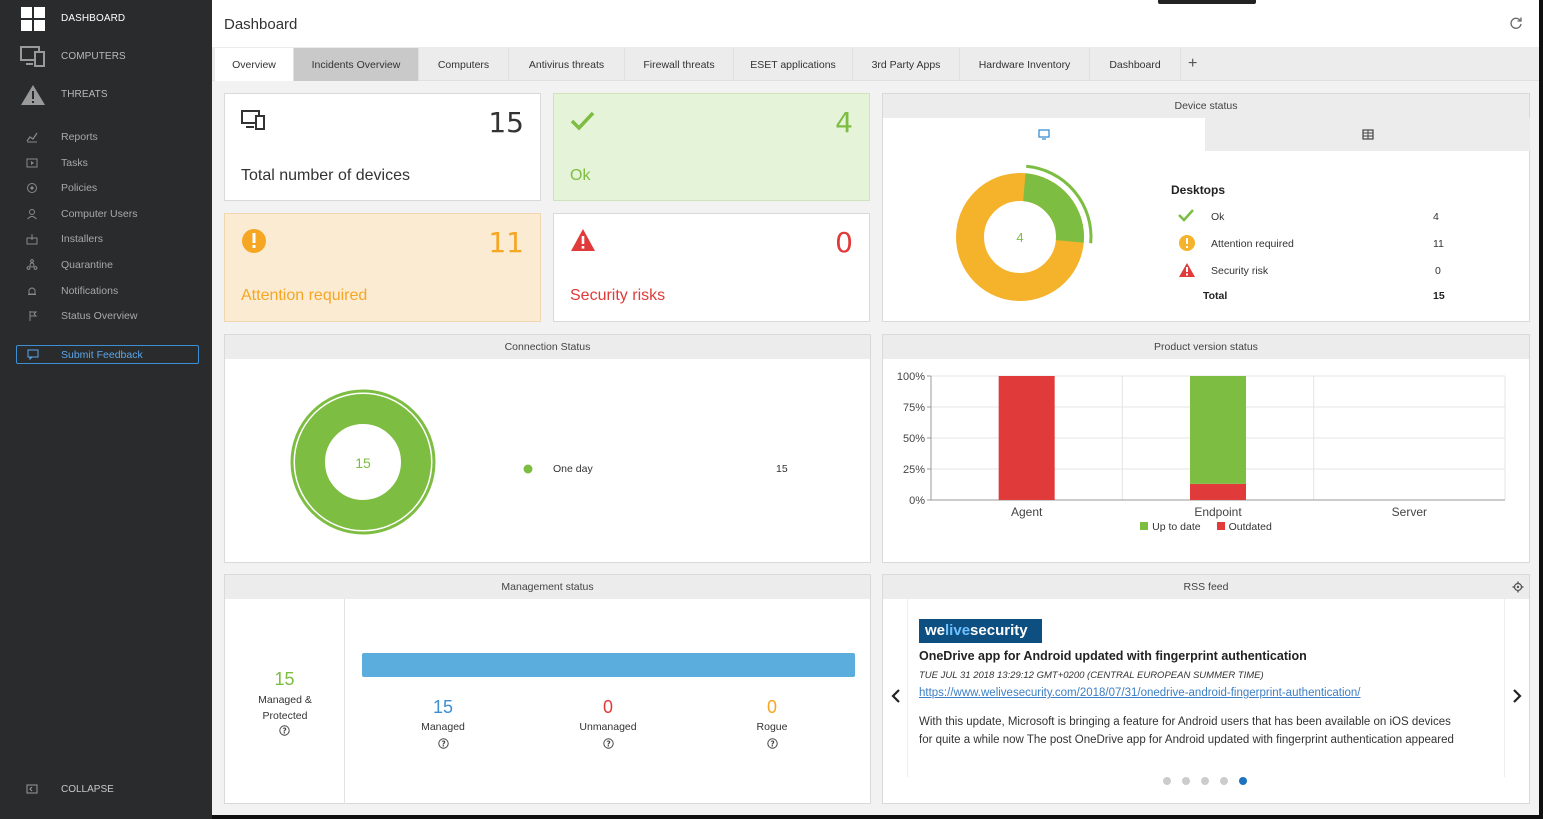  What do you see at coordinates (1438, 244) in the screenshot?
I see `device-row-value: 11` at bounding box center [1438, 244].